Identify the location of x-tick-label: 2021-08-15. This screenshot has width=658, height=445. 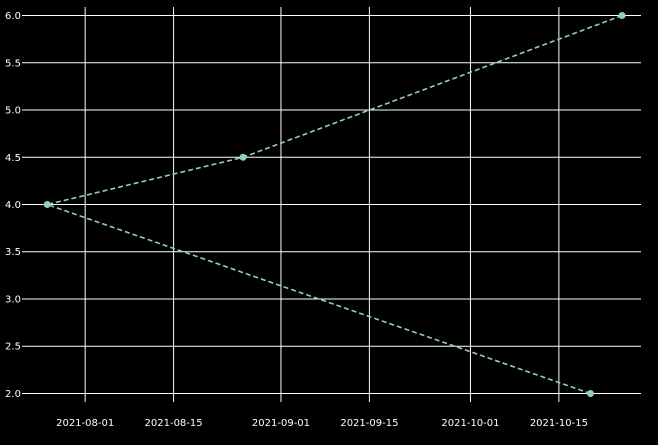
(174, 423).